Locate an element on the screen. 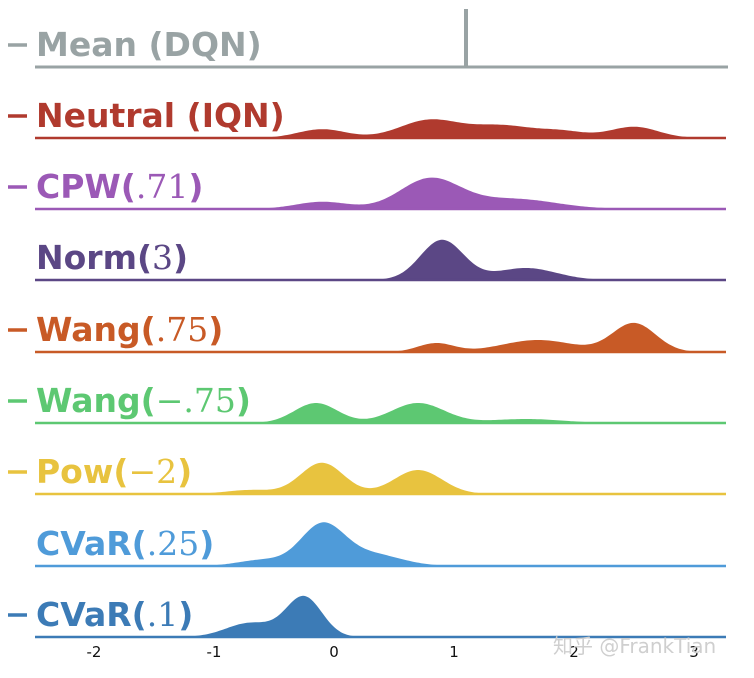 This screenshot has width=754, height=678. x-tick-label: -2 is located at coordinates (94, 652).